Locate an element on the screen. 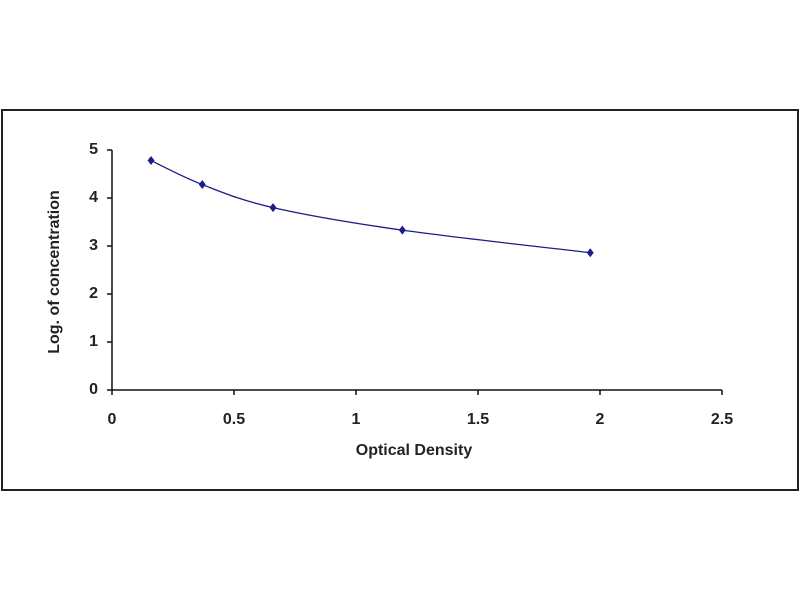  fit-line is located at coordinates (370, 206).